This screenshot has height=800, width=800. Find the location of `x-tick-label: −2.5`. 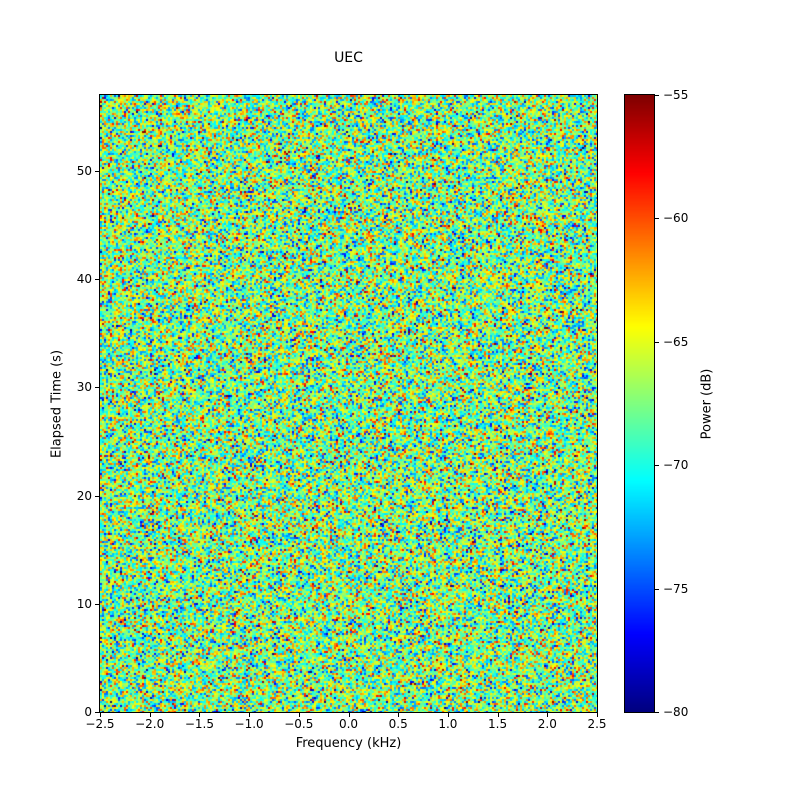

x-tick-label: −2.5 is located at coordinates (100, 724).